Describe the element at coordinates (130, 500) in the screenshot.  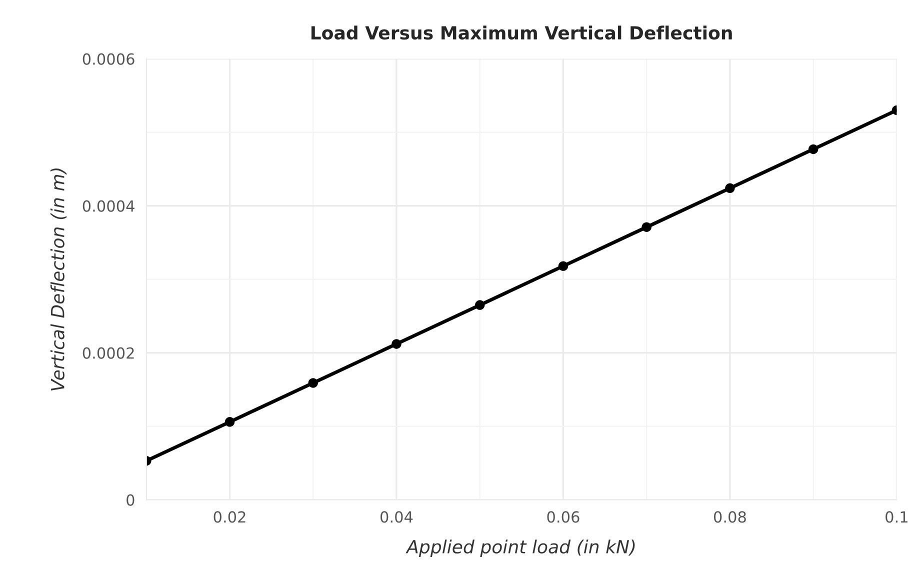
I see `y-tick-label: 0` at that location.